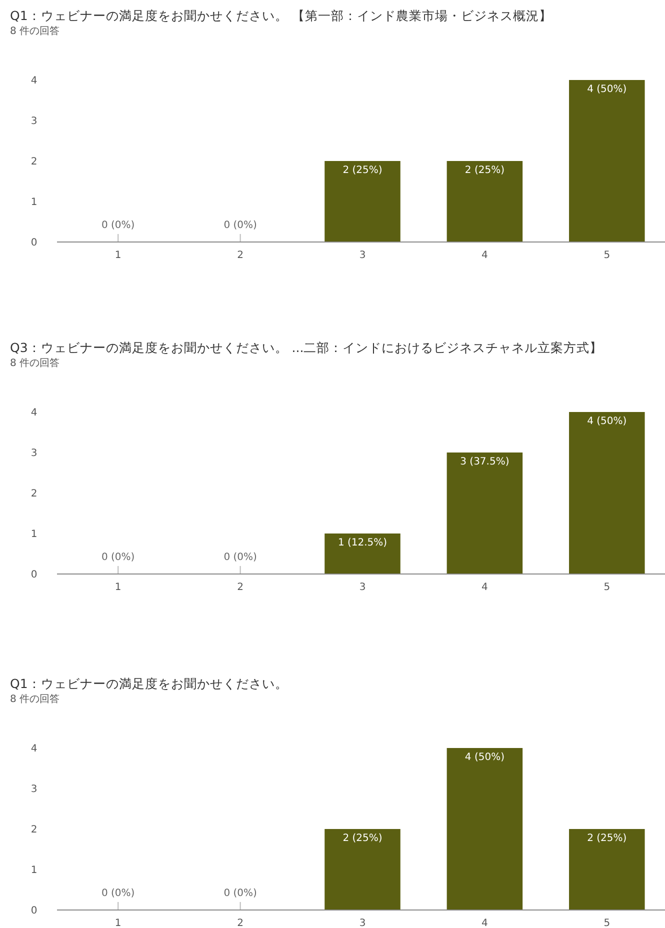 The image size is (665, 928). I want to click on chart-title: Q1：ウェビナーの満足度をお聞かせください。 【第一部：インド農業市場・ビジネス概況】, so click(281, 15).